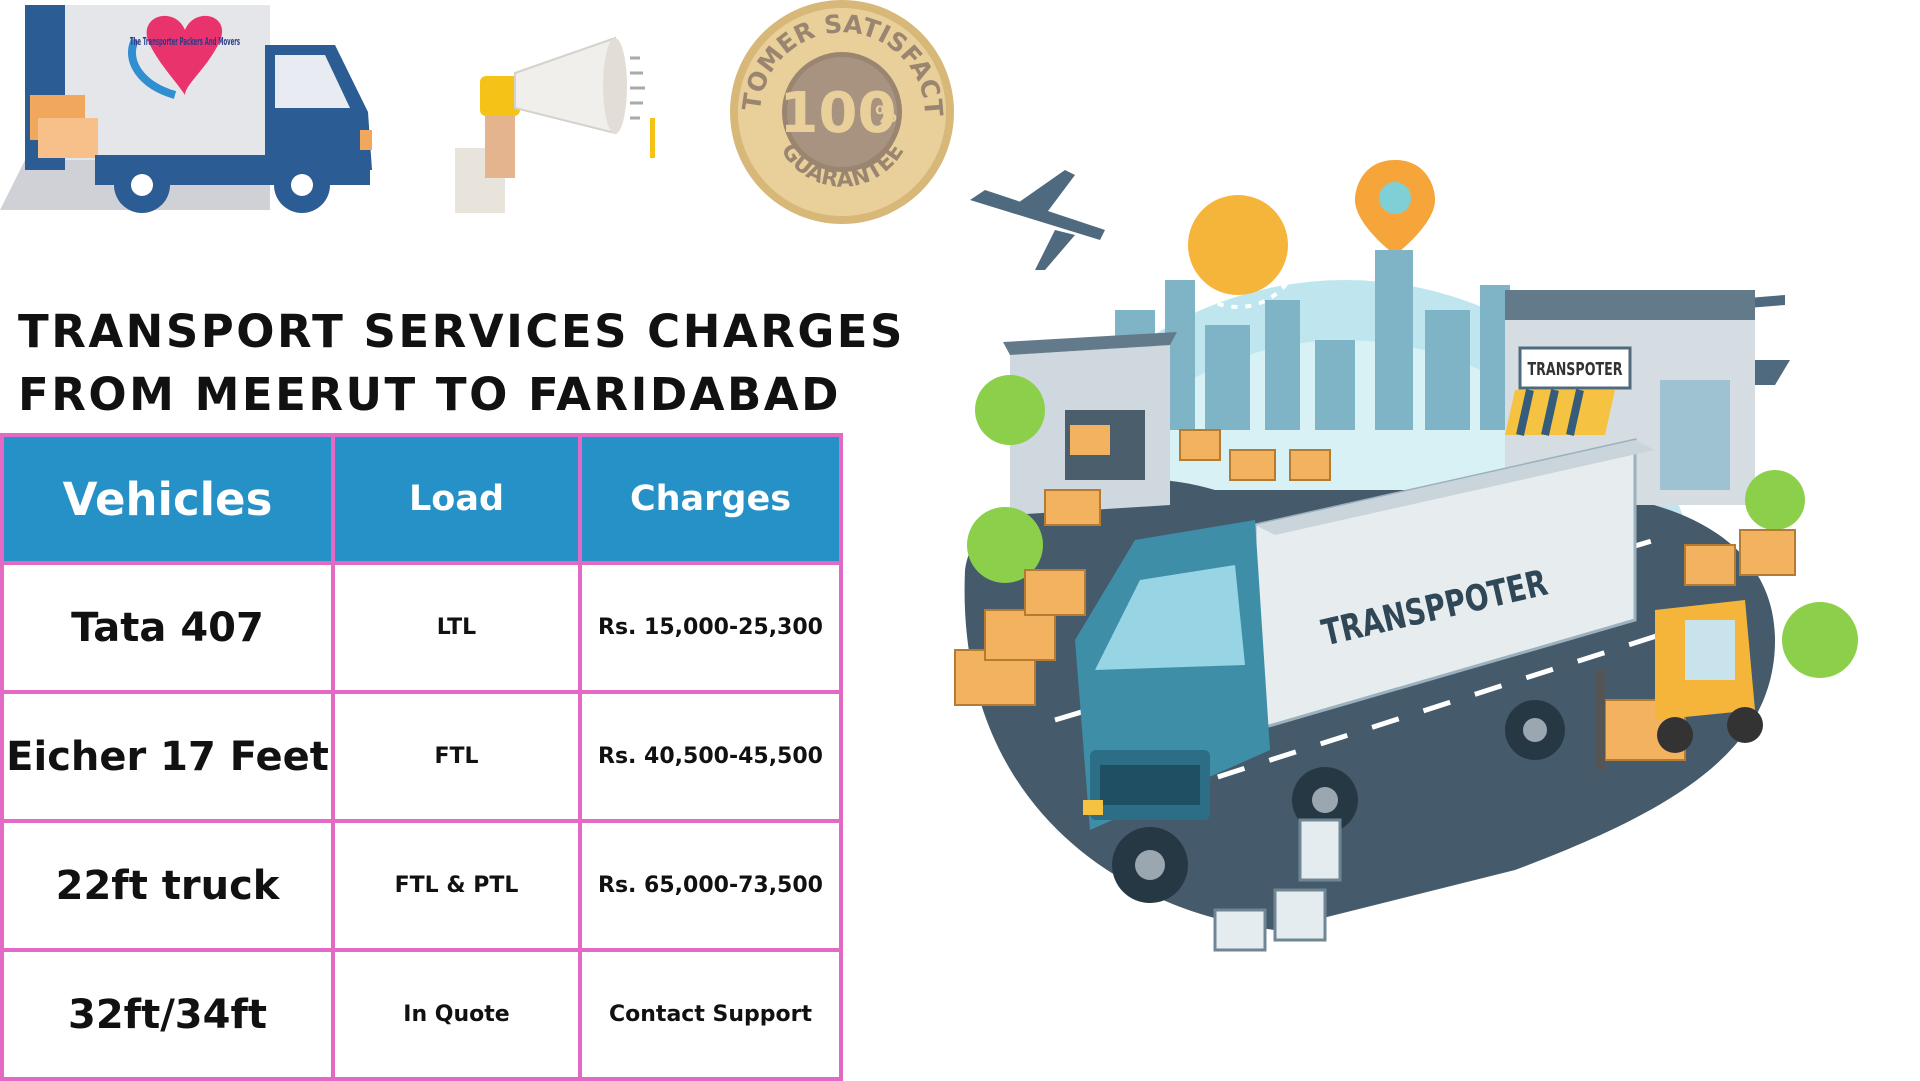 The height and width of the screenshot is (1081, 1920). I want to click on truck-illustration: TRANSPPOTER, so click(1365, 670).